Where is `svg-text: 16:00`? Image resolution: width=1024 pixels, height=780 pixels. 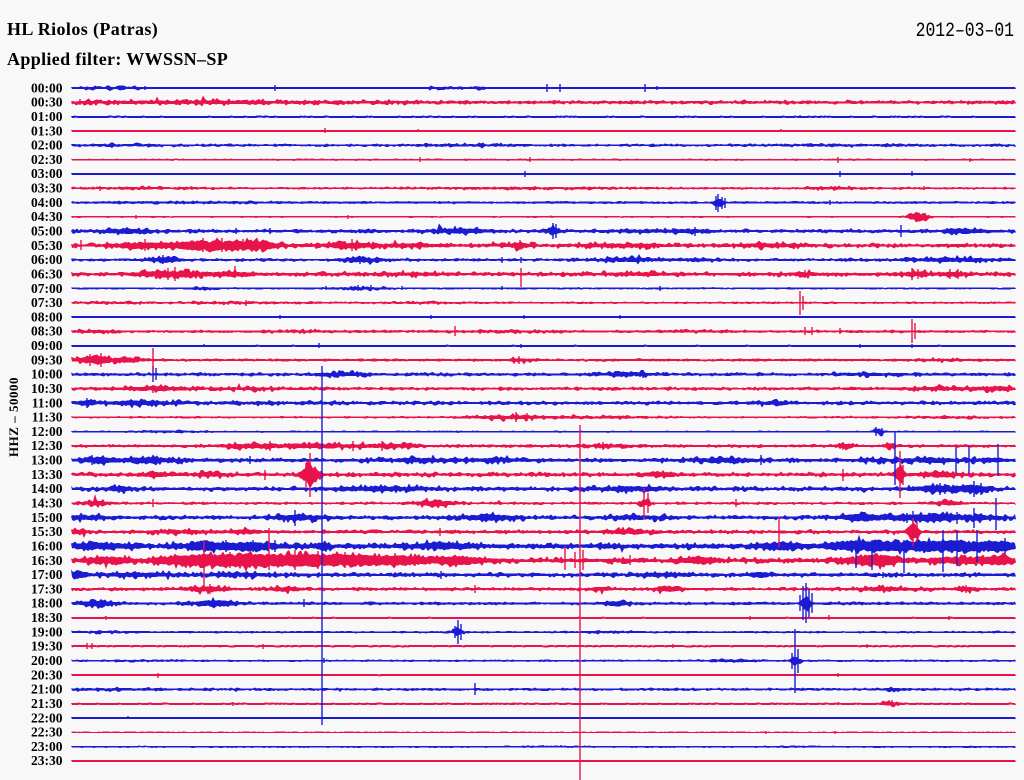 svg-text: 16:00 is located at coordinates (47, 546).